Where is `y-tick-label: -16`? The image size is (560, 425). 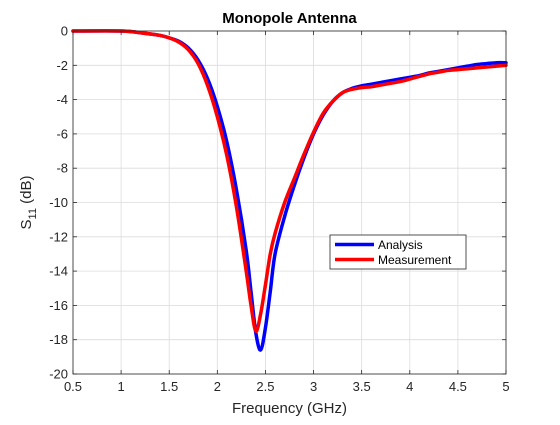
y-tick-label: -16 is located at coordinates (58, 305).